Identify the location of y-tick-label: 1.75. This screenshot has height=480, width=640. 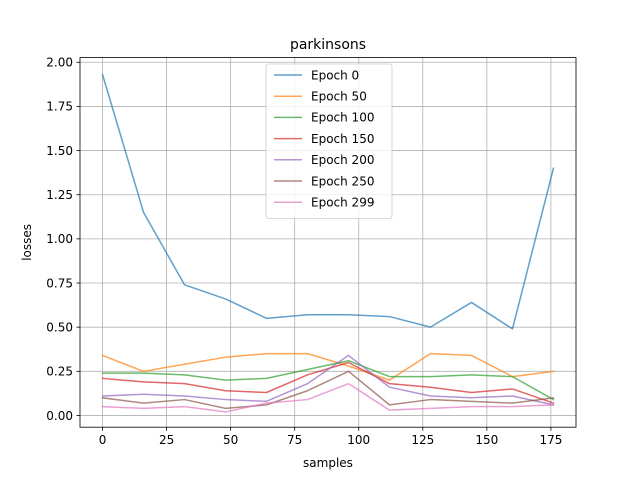
(59, 107).